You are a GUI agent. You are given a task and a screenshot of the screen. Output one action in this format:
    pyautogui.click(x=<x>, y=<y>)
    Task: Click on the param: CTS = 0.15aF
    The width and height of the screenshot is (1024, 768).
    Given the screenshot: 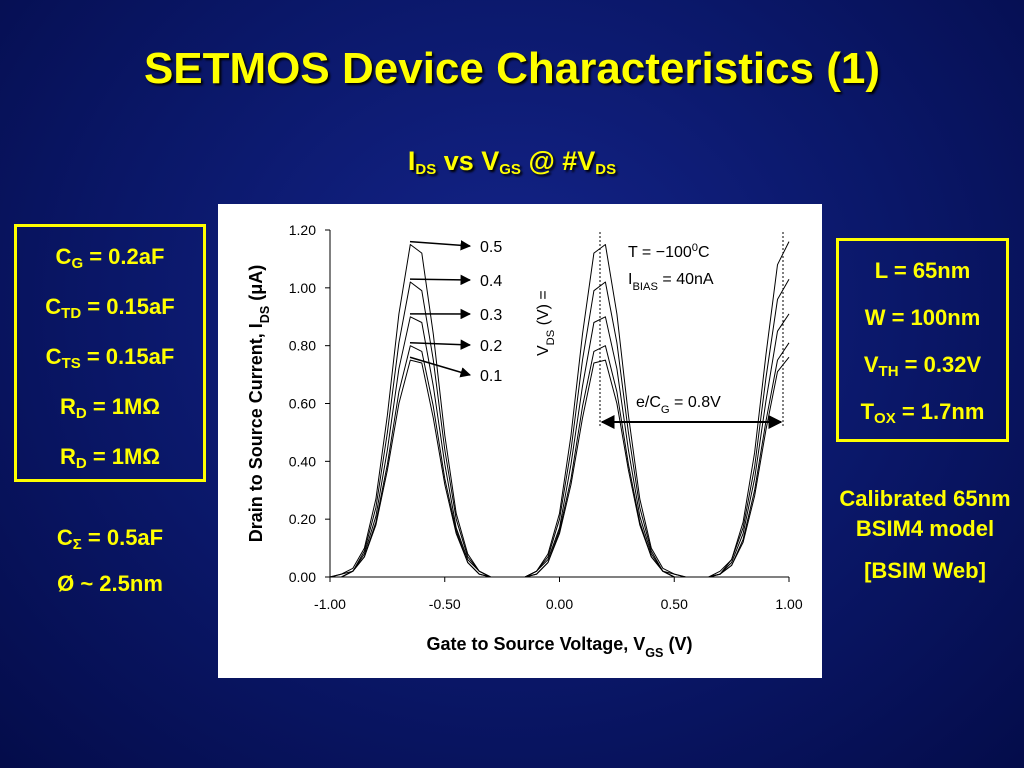 What is the action you would take?
    pyautogui.click(x=110, y=360)
    